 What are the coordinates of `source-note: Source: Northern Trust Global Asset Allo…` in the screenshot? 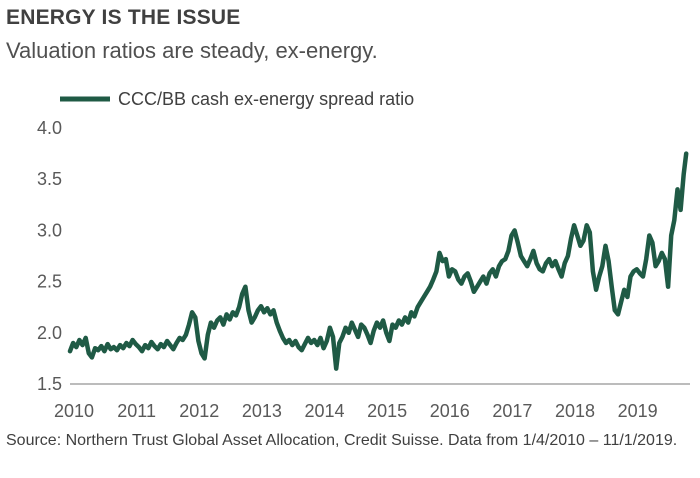 It's located at (342, 440).